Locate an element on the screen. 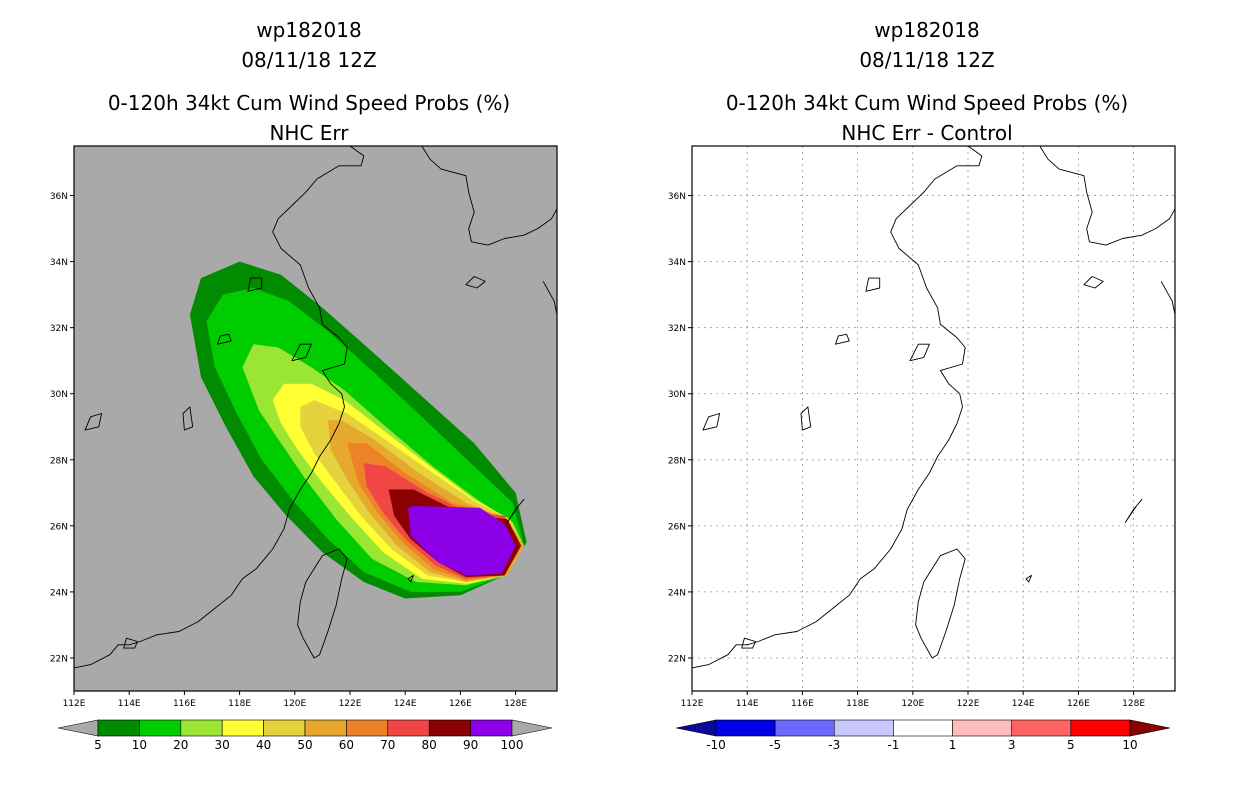  left-colorbar-label-3: 30 is located at coordinates (222, 745).